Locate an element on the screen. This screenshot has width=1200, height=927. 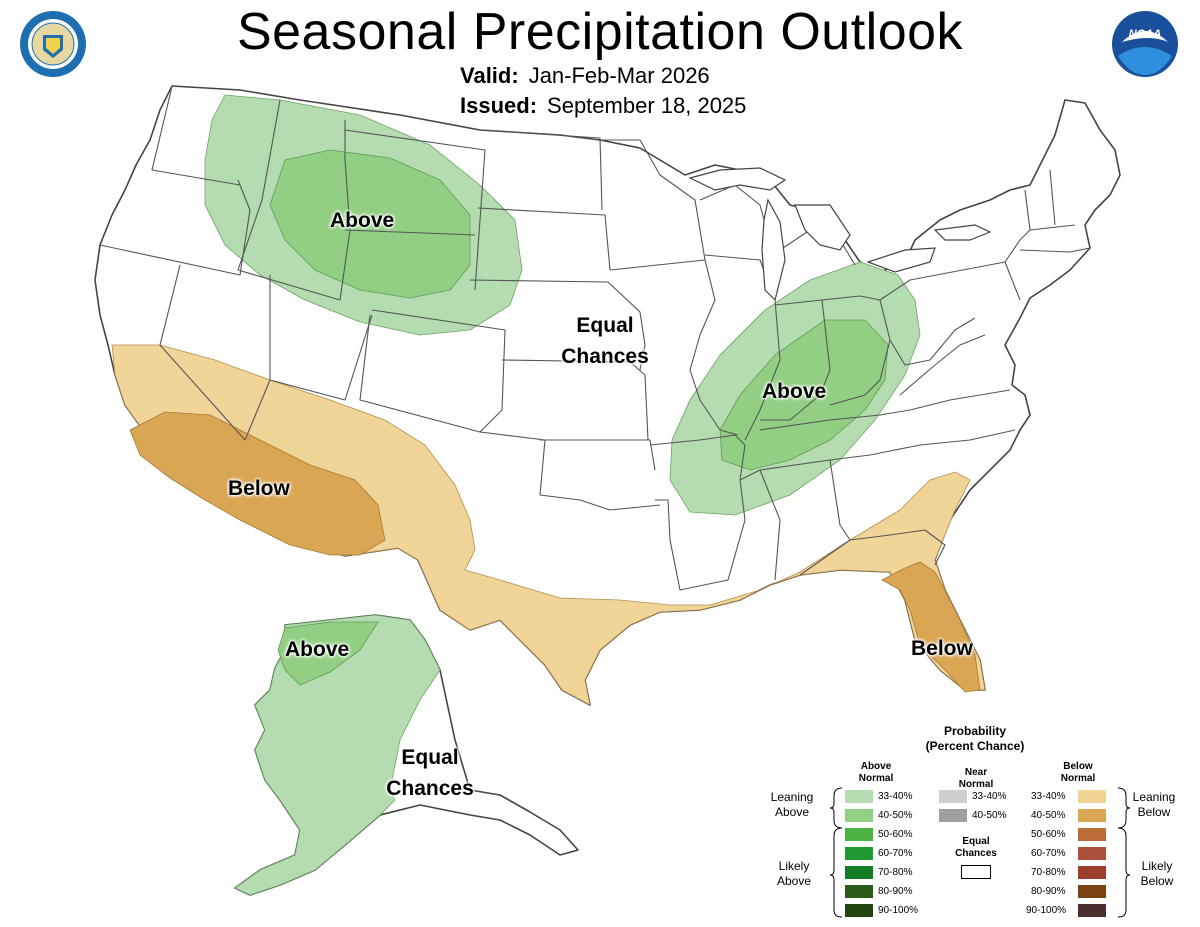
valid-label: Valid: is located at coordinates (489, 75).